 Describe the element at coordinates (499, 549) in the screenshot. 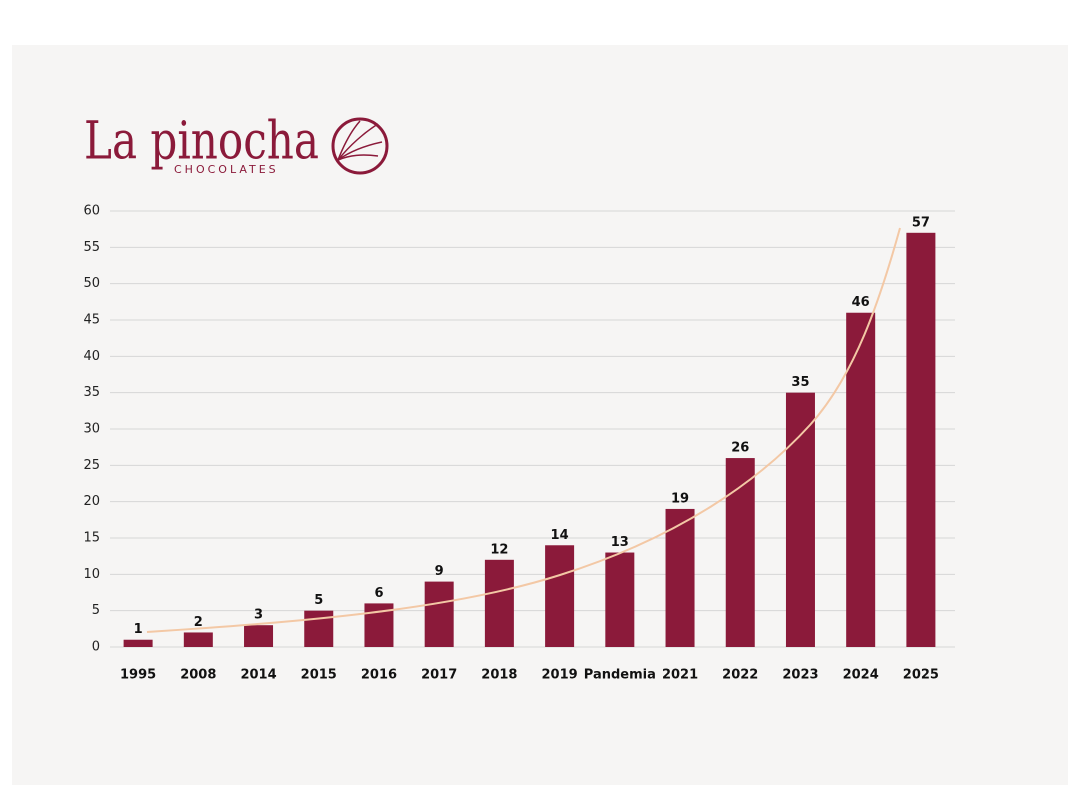

I see `data-label: 12` at that location.